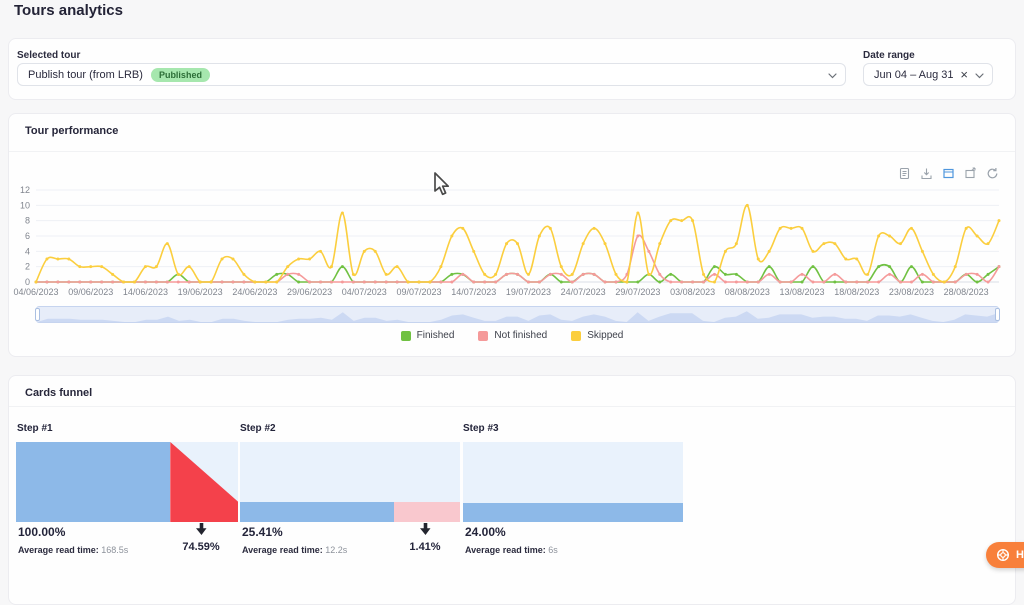 The width and height of the screenshot is (1024, 605). I want to click on clear-date-icon: ×, so click(964, 74).